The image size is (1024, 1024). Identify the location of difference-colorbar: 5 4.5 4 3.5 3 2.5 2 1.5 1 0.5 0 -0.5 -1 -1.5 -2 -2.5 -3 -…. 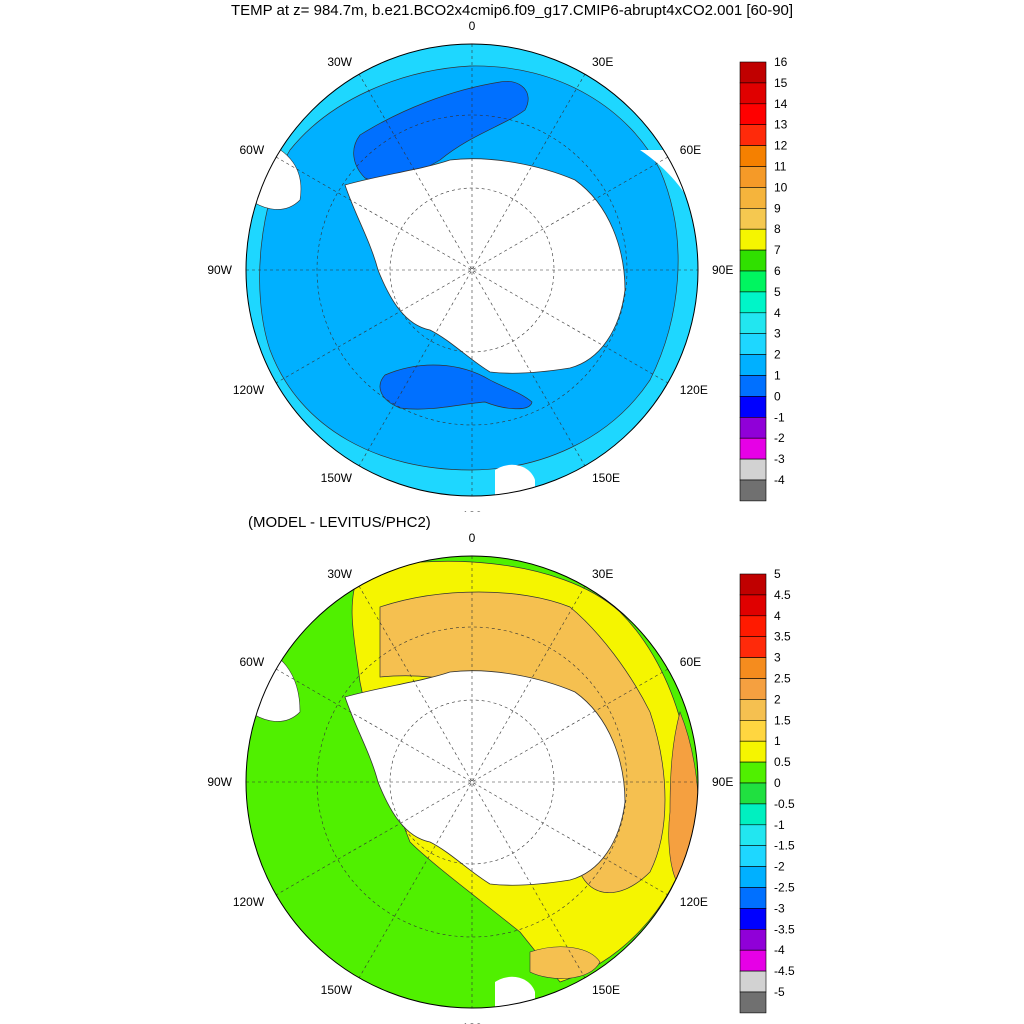
(767, 790).